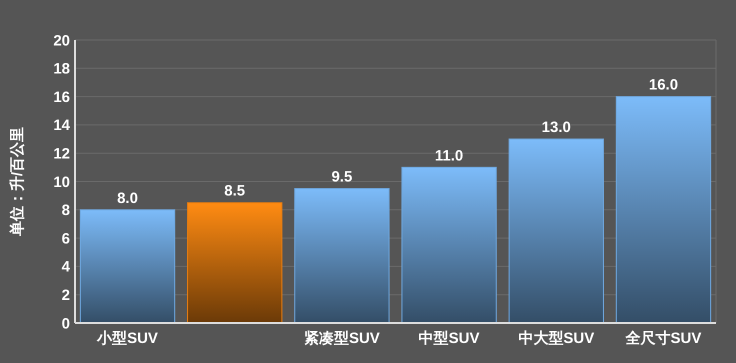 The width and height of the screenshot is (736, 363). What do you see at coordinates (66, 295) in the screenshot?
I see `y-tick-label: 2` at bounding box center [66, 295].